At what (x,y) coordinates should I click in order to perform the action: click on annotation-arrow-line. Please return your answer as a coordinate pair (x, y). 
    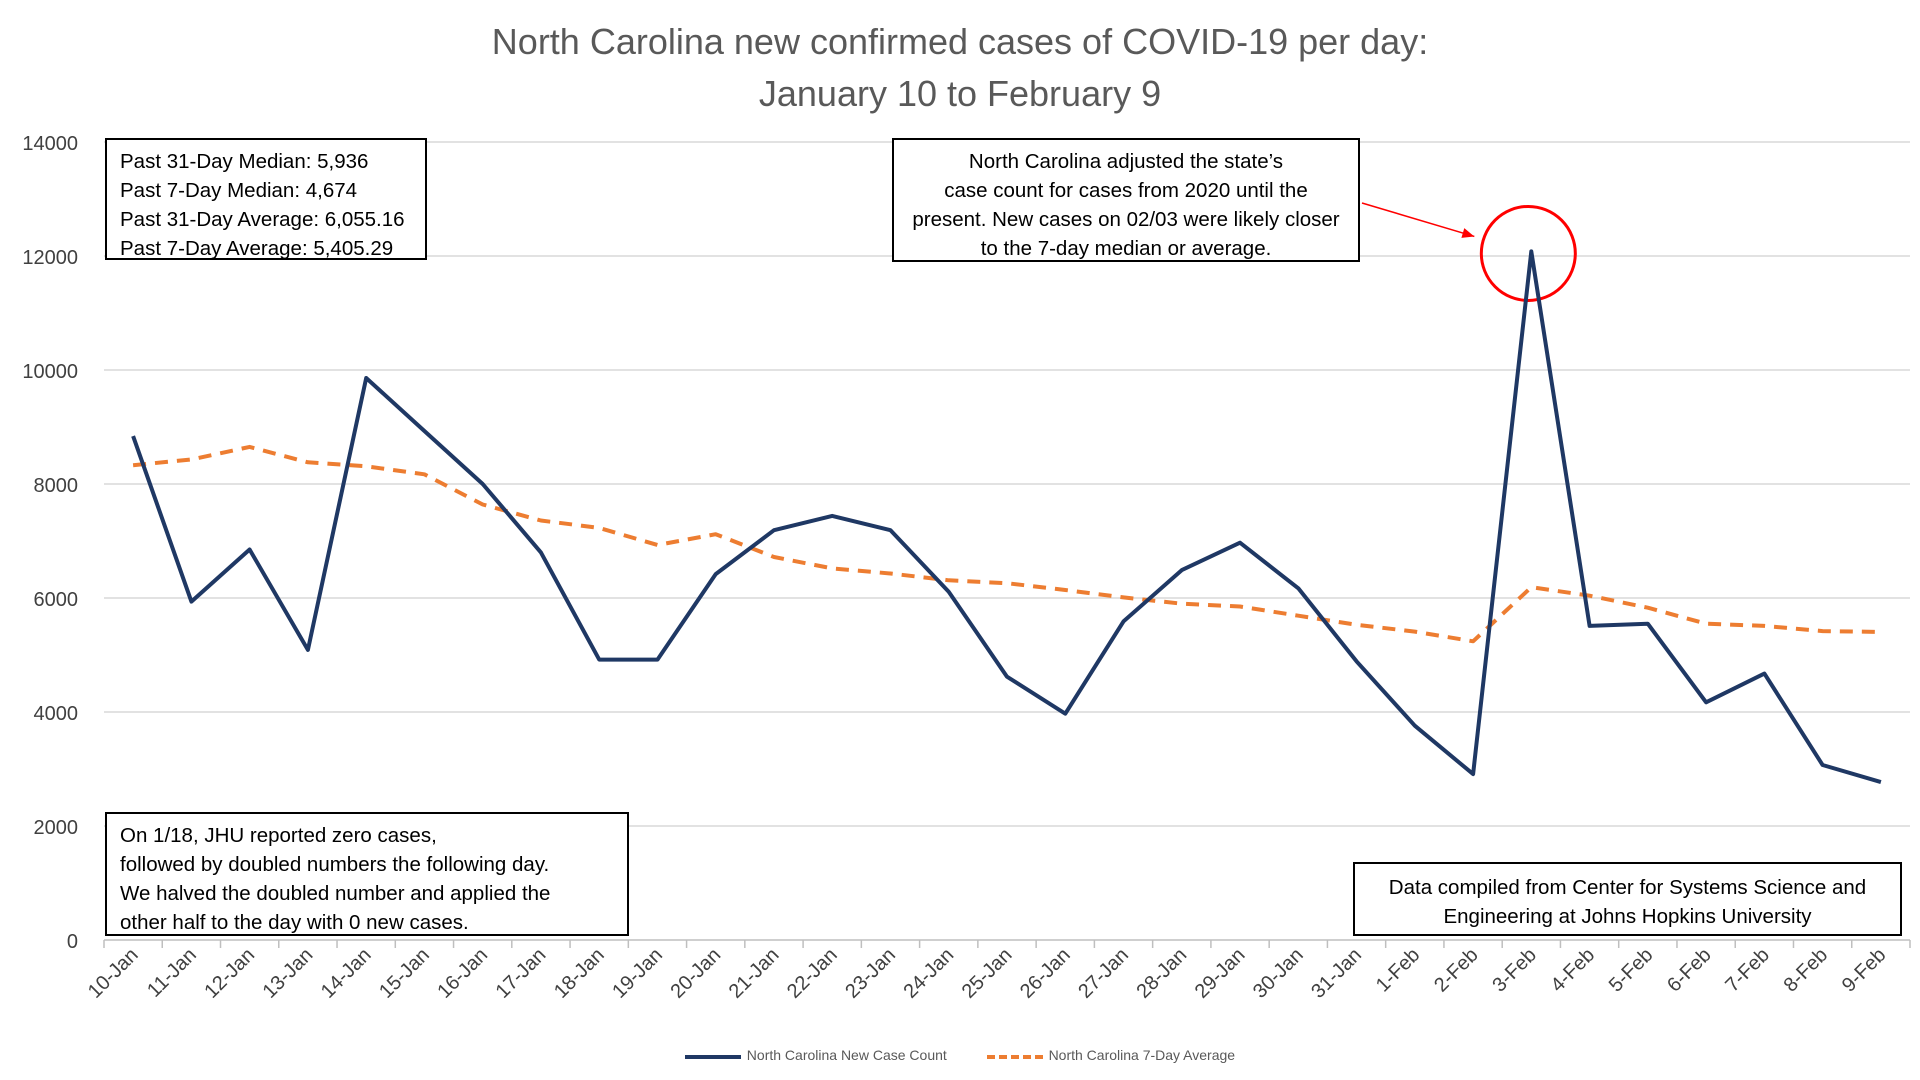
    Looking at the image, I should click on (1418, 220).